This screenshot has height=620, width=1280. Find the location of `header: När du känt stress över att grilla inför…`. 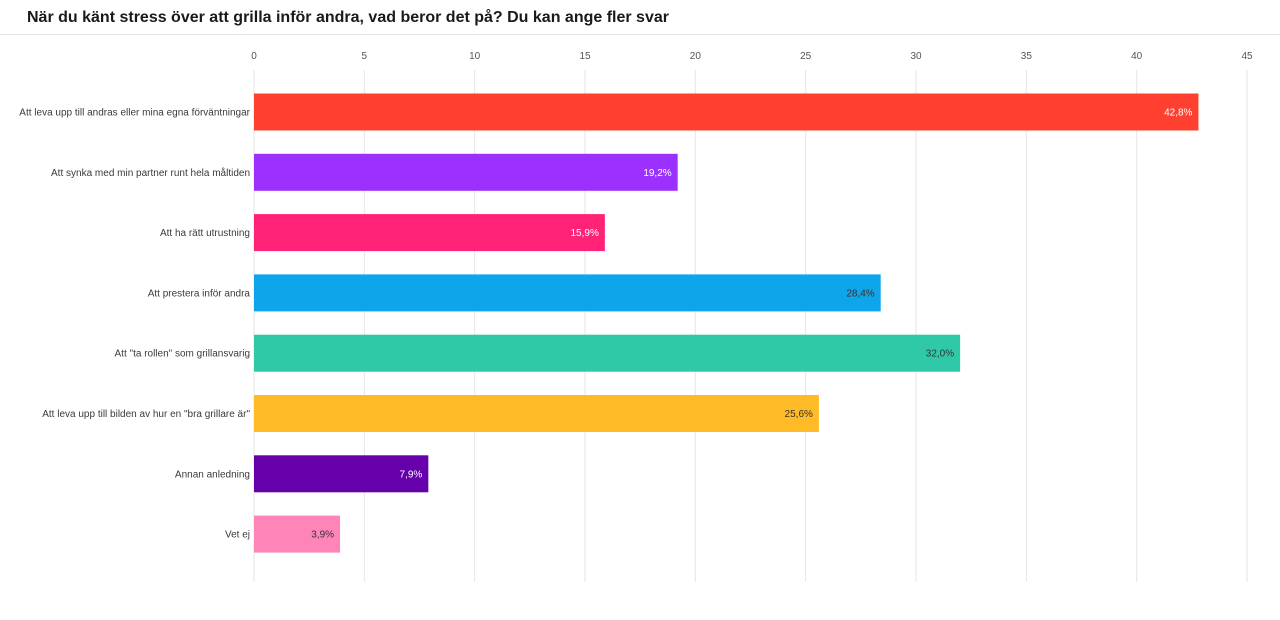

header: När du känt stress över att grilla inför… is located at coordinates (640, 17).